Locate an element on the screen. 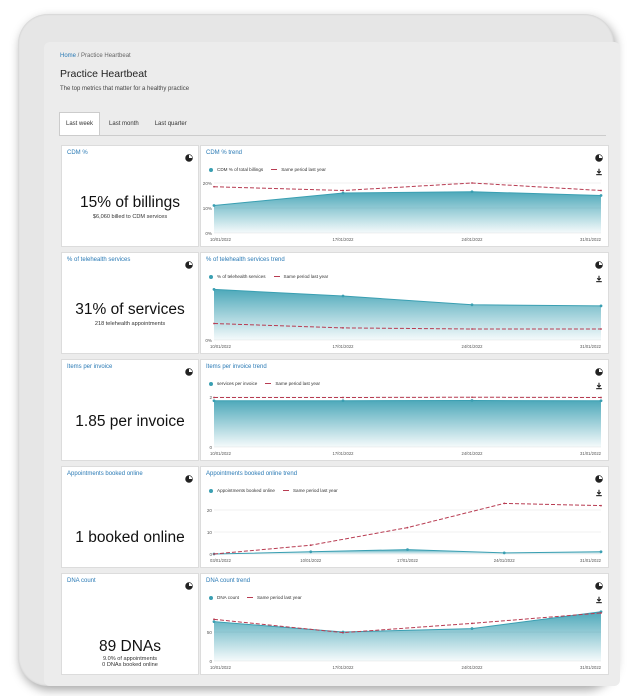 This screenshot has width=631, height=696. kpi-subtext: 0 DNAs booked online is located at coordinates (130, 665).